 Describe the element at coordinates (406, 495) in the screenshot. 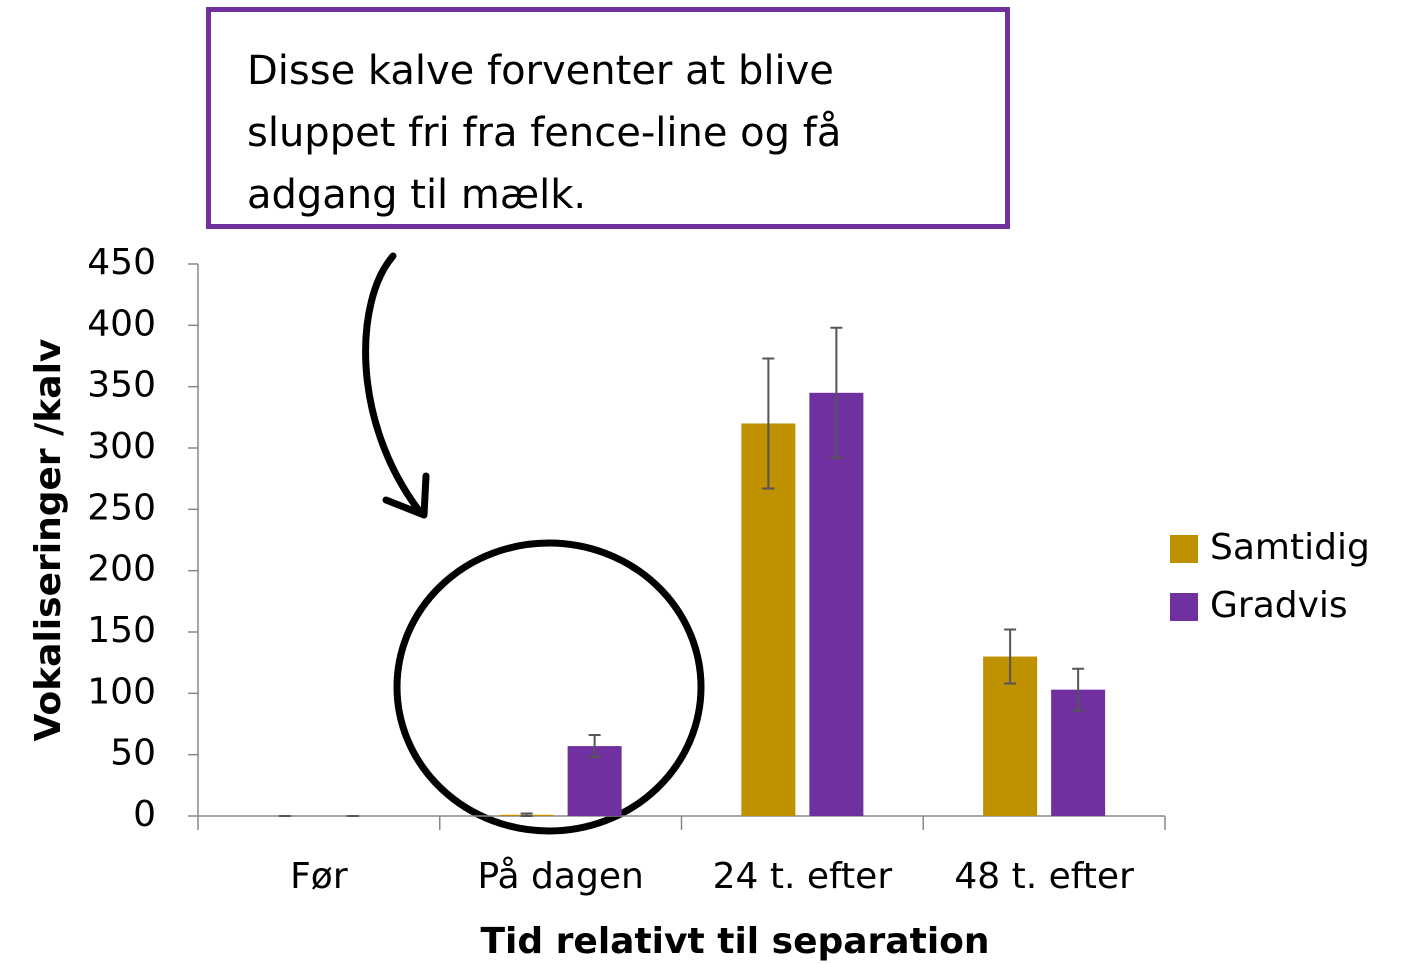

I see `arrow-head` at that location.